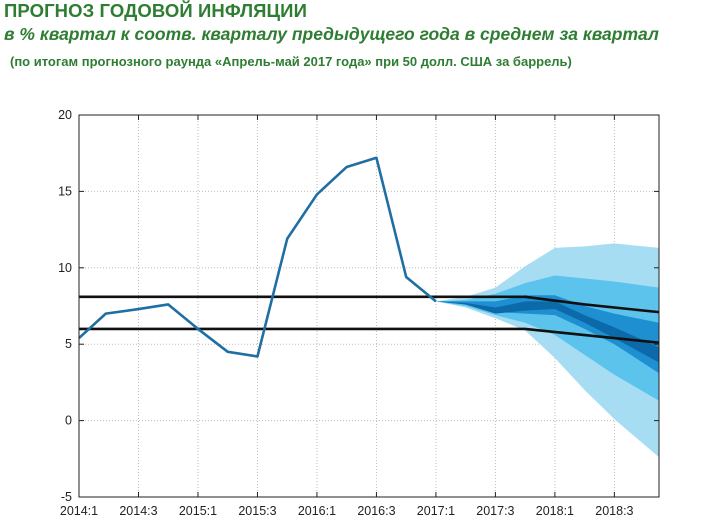 The image size is (720, 532). What do you see at coordinates (65, 268) in the screenshot?
I see `y-tick-label: 10` at bounding box center [65, 268].